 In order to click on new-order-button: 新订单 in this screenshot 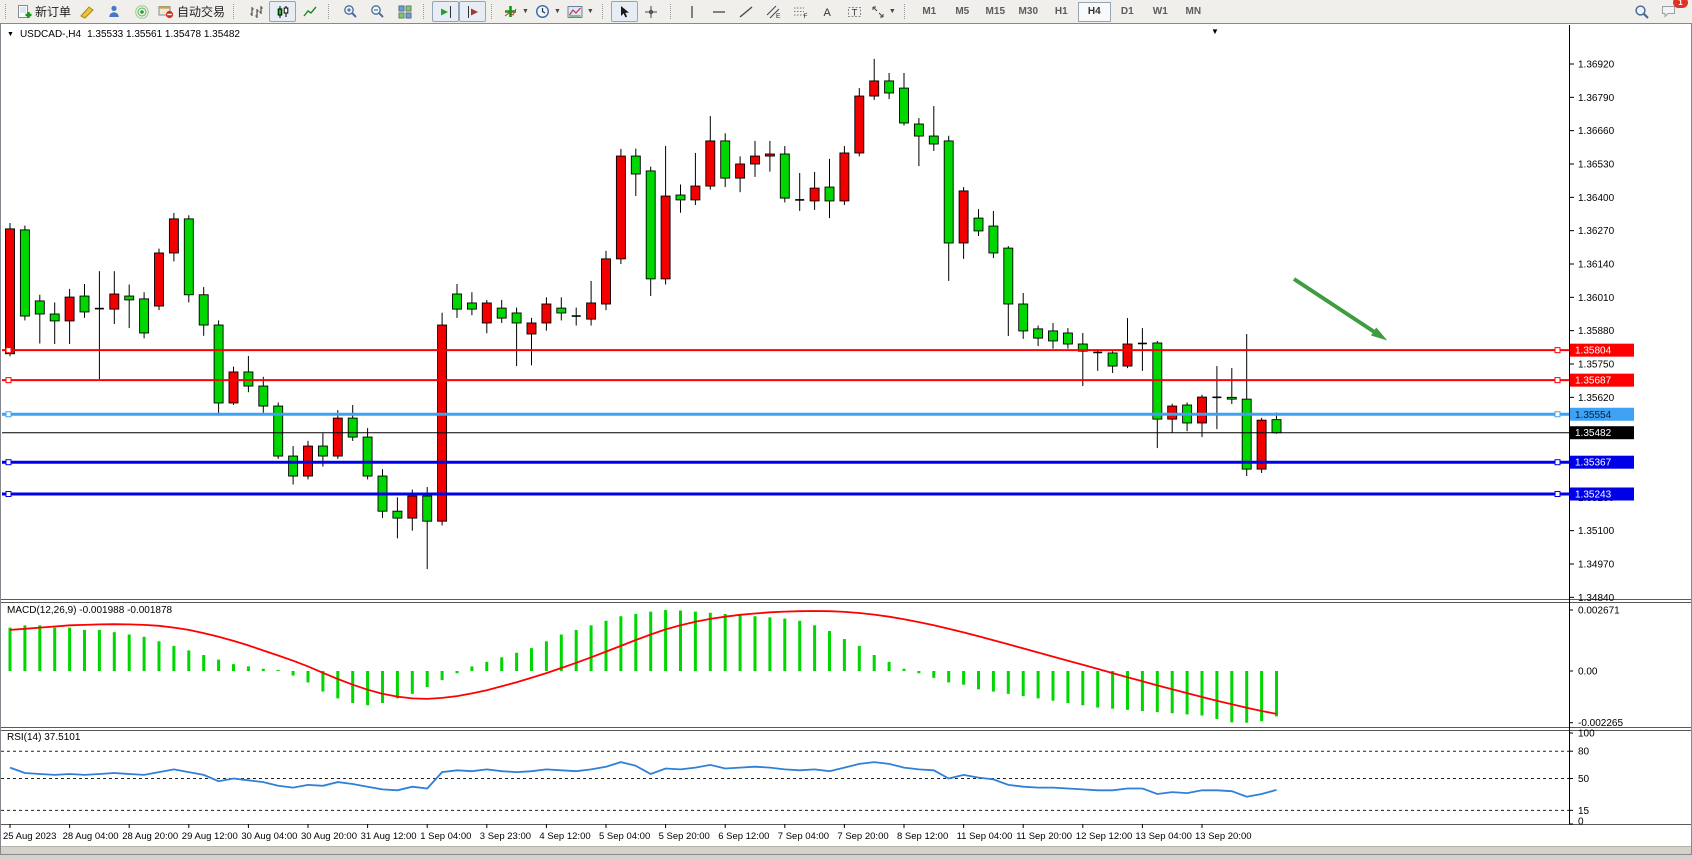, I will do `click(44, 11)`.